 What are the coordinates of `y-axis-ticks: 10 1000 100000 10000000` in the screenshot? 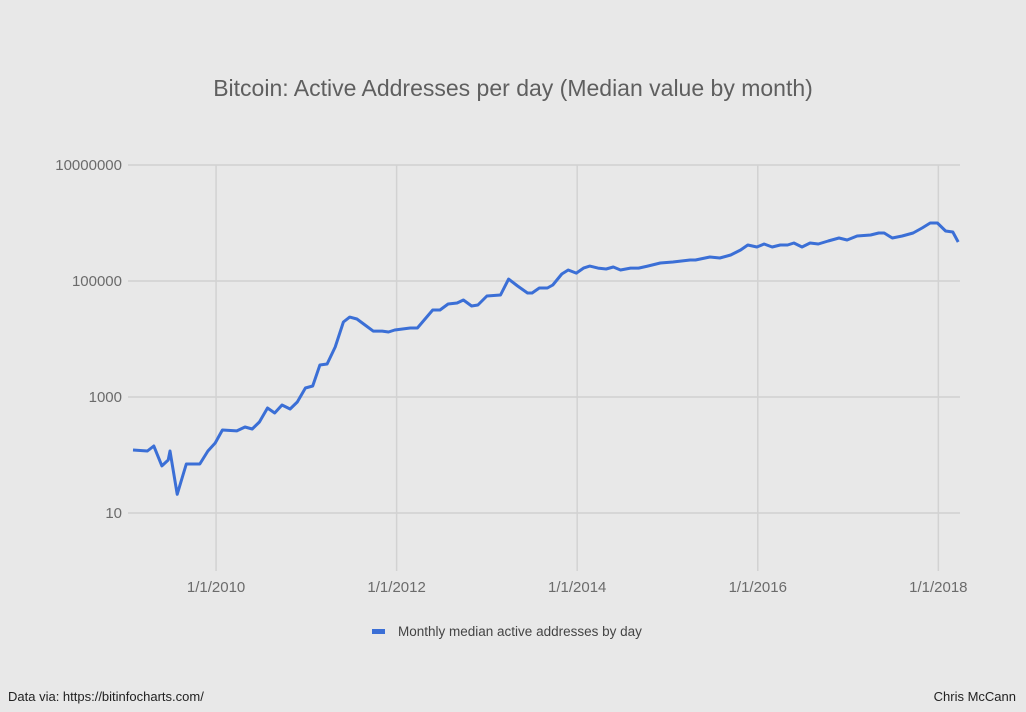 It's located at (88, 339).